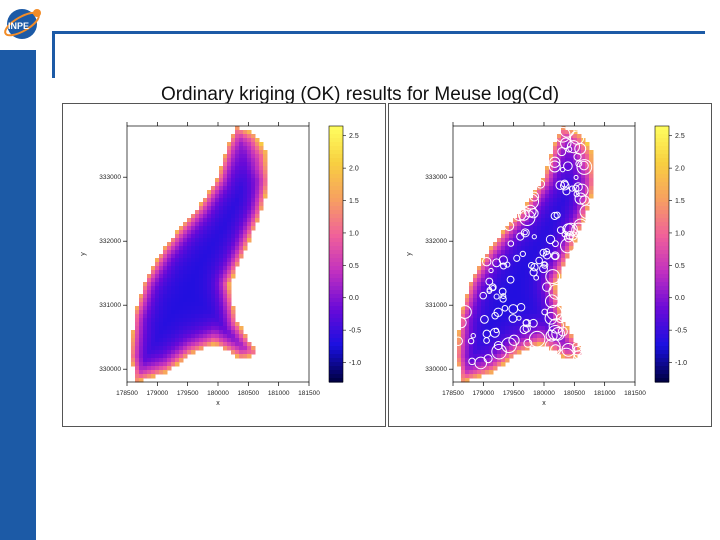  I want to click on colorbar: -1.0-0.50.00.51.01.52.02.5, so click(670, 254).